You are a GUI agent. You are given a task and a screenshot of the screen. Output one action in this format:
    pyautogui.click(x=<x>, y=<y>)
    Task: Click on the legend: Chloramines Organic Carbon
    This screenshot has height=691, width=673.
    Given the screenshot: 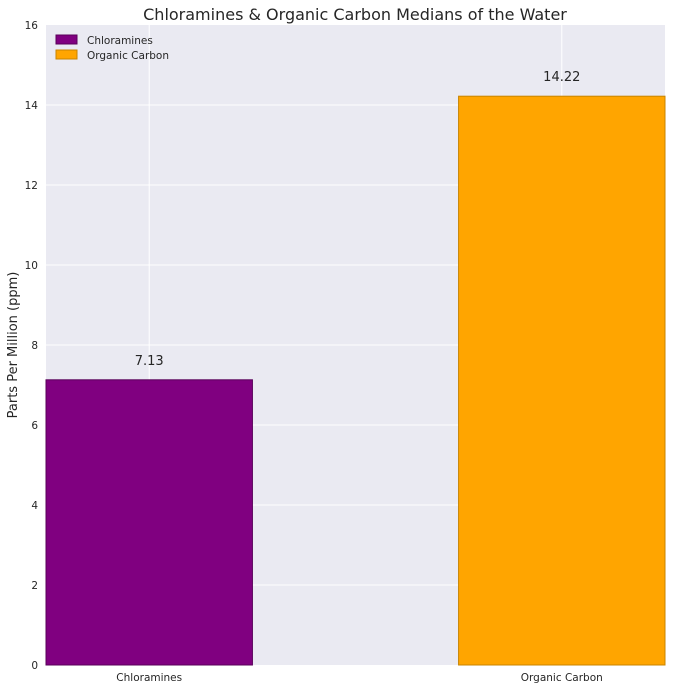 What is the action you would take?
    pyautogui.click(x=112, y=48)
    